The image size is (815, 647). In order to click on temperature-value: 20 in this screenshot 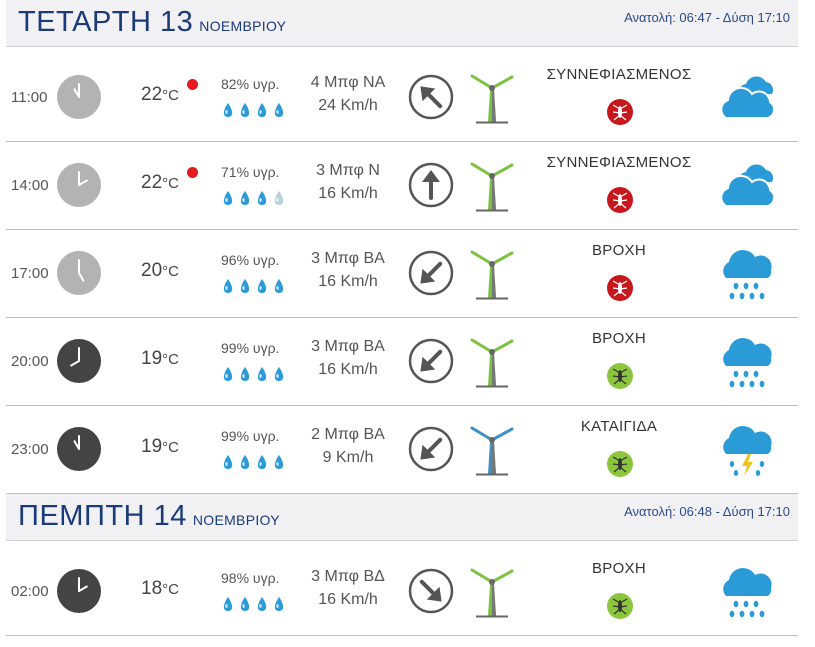, I will do `click(152, 270)`.